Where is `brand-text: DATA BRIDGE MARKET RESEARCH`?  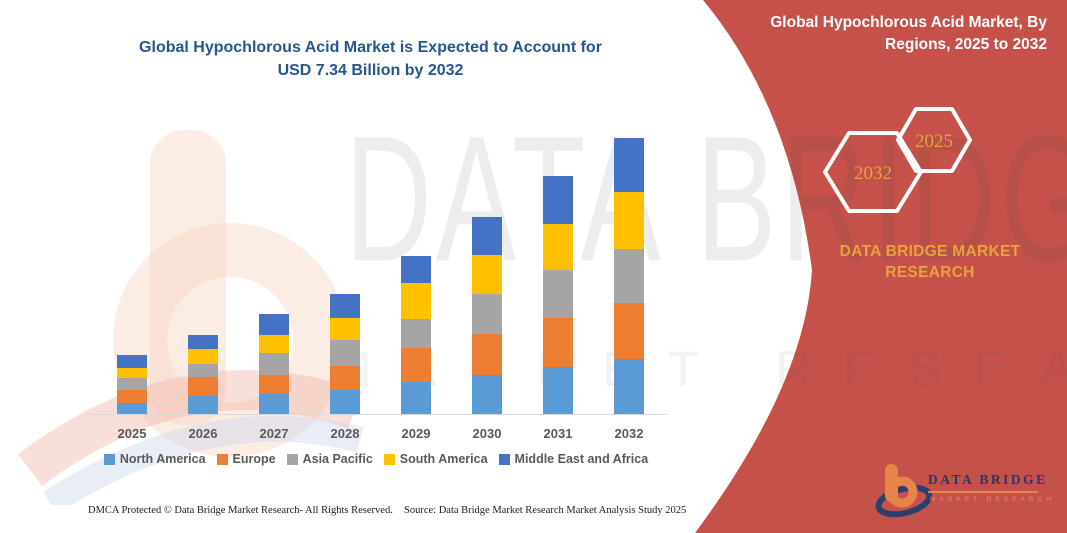 brand-text: DATA BRIDGE MARKET RESEARCH is located at coordinates (930, 263).